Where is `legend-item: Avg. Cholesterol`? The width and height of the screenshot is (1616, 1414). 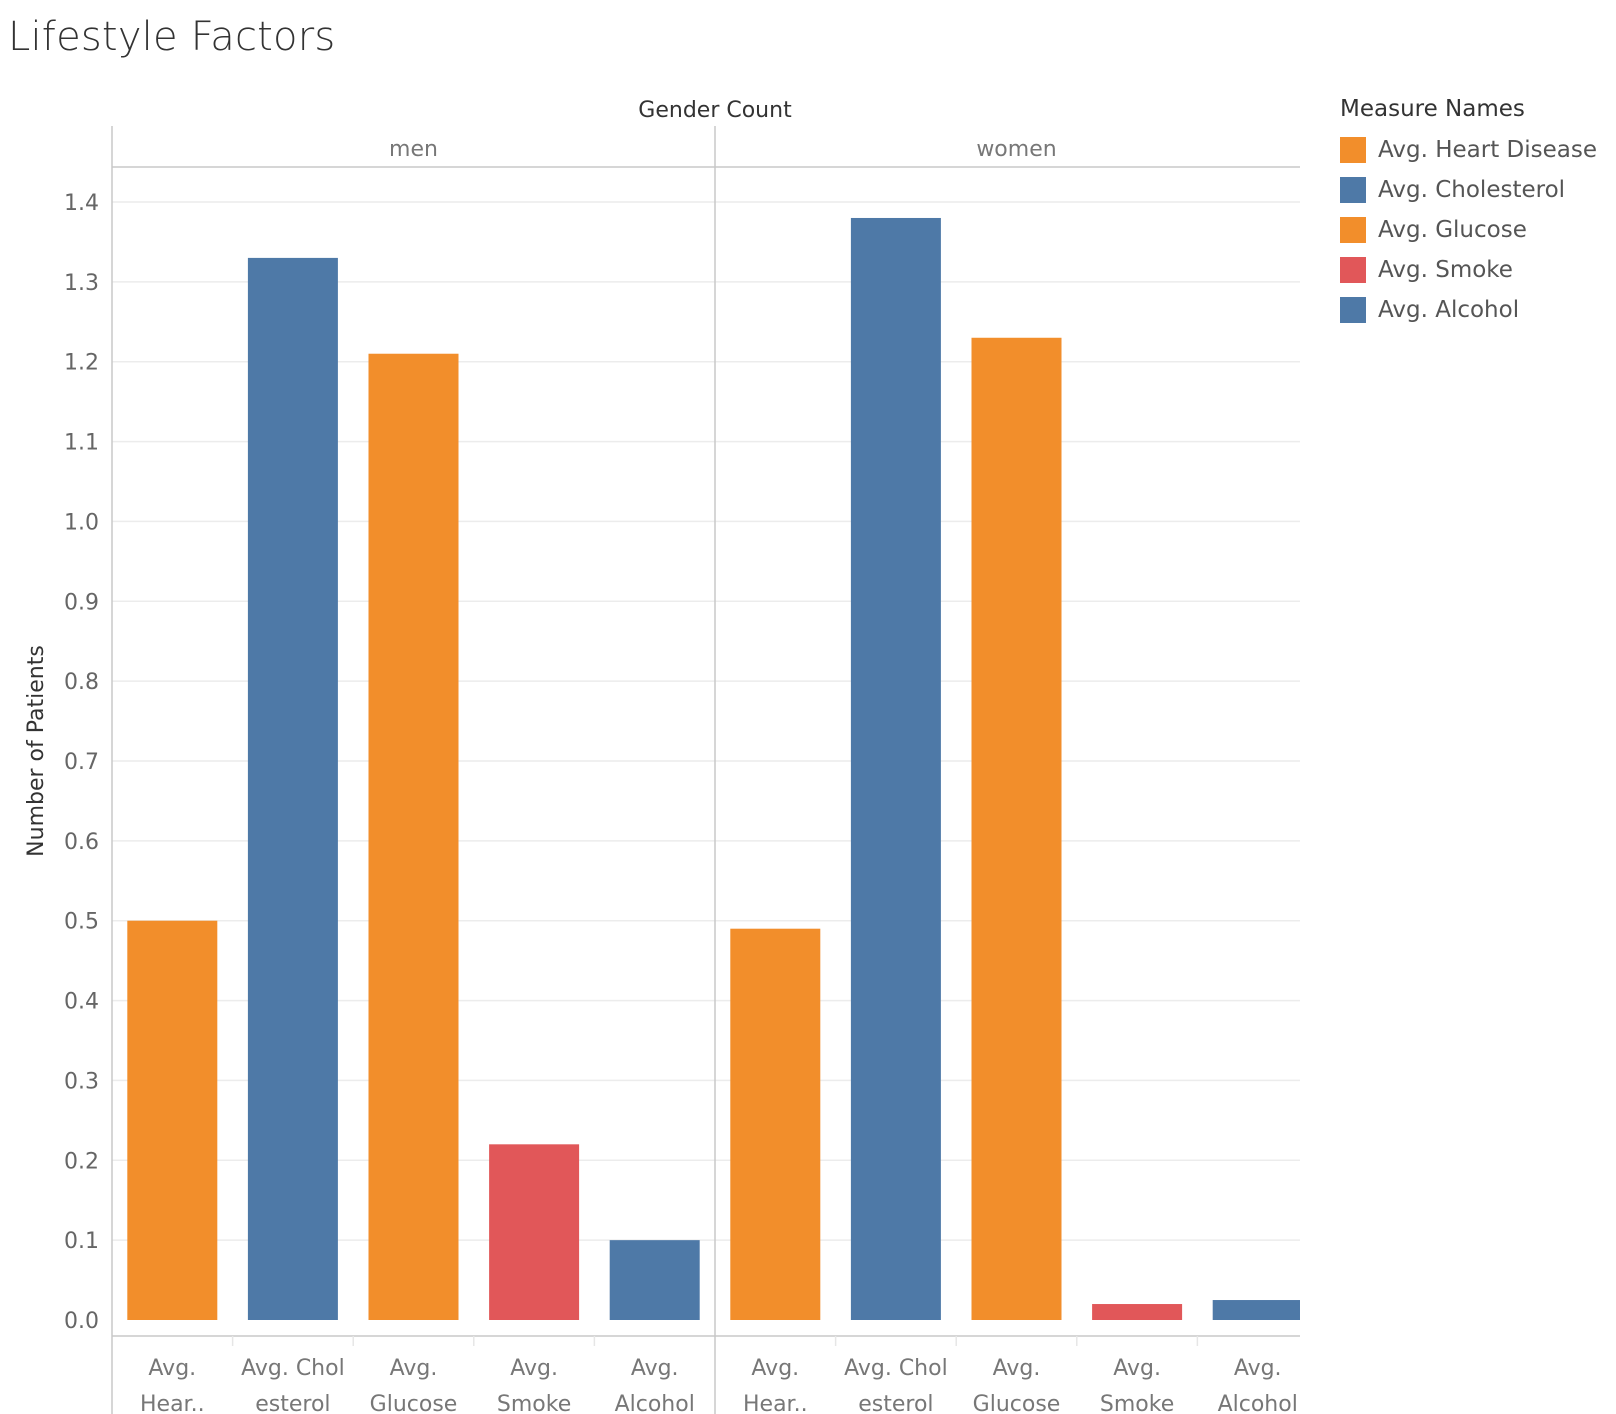
legend-item: Avg. Cholesterol is located at coordinates (1468, 190).